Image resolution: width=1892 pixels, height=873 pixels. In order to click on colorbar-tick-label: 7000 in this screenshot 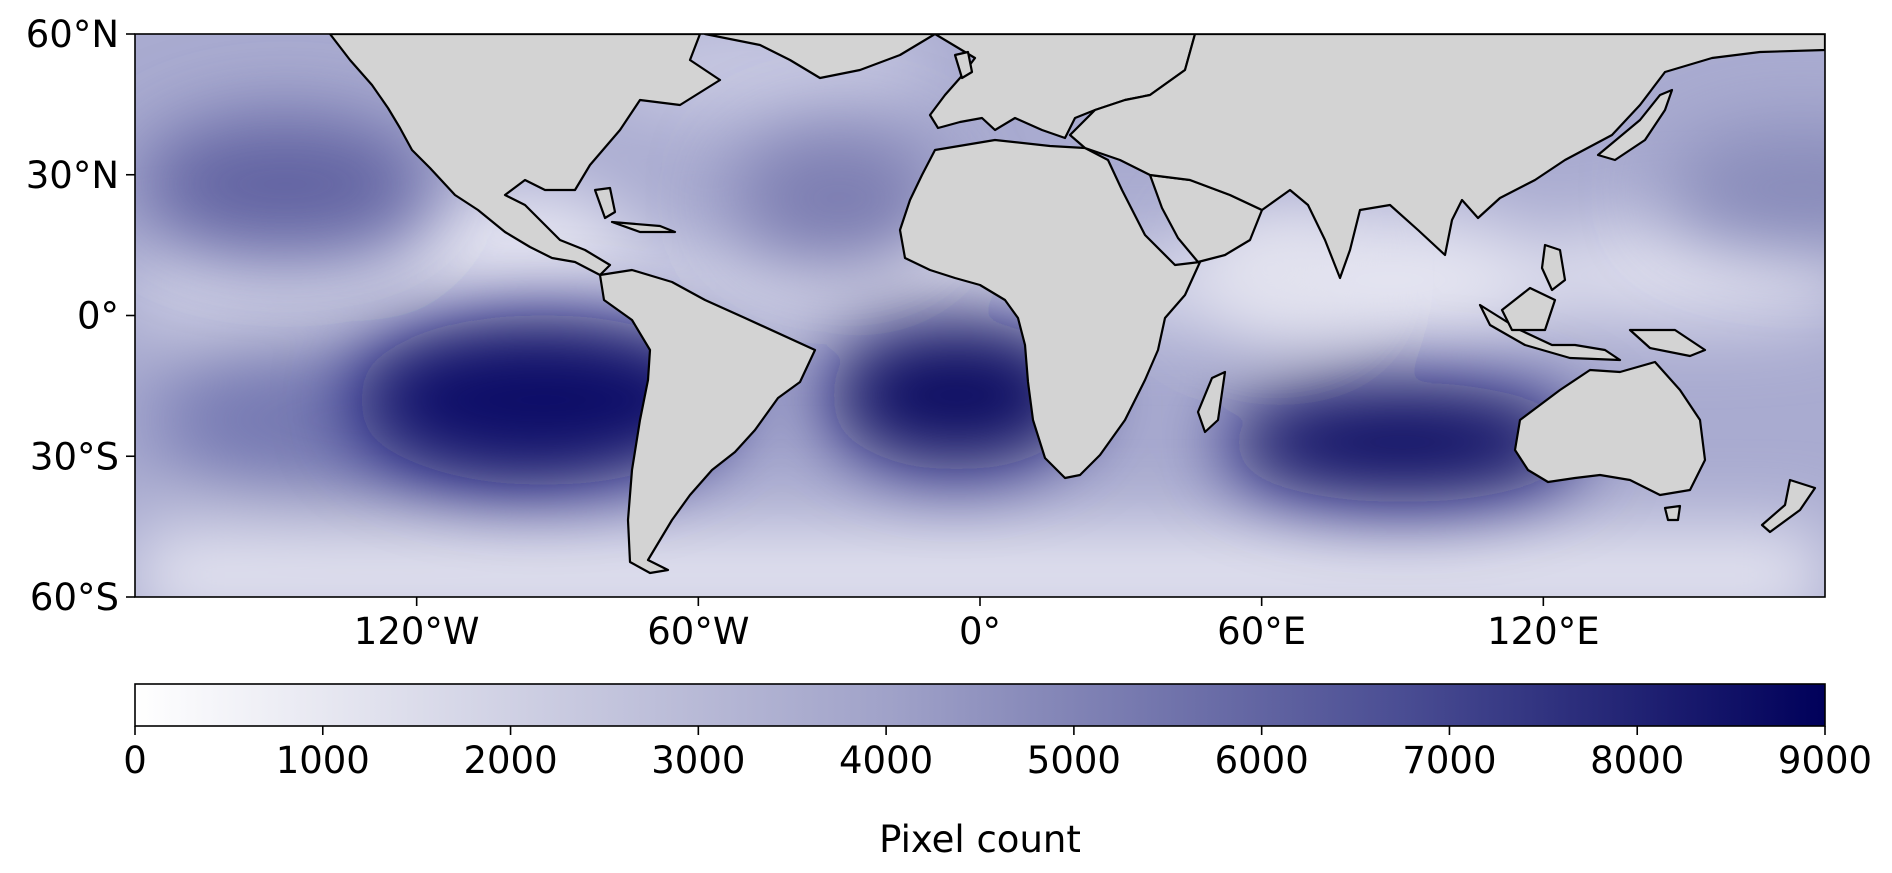, I will do `click(1449, 760)`.